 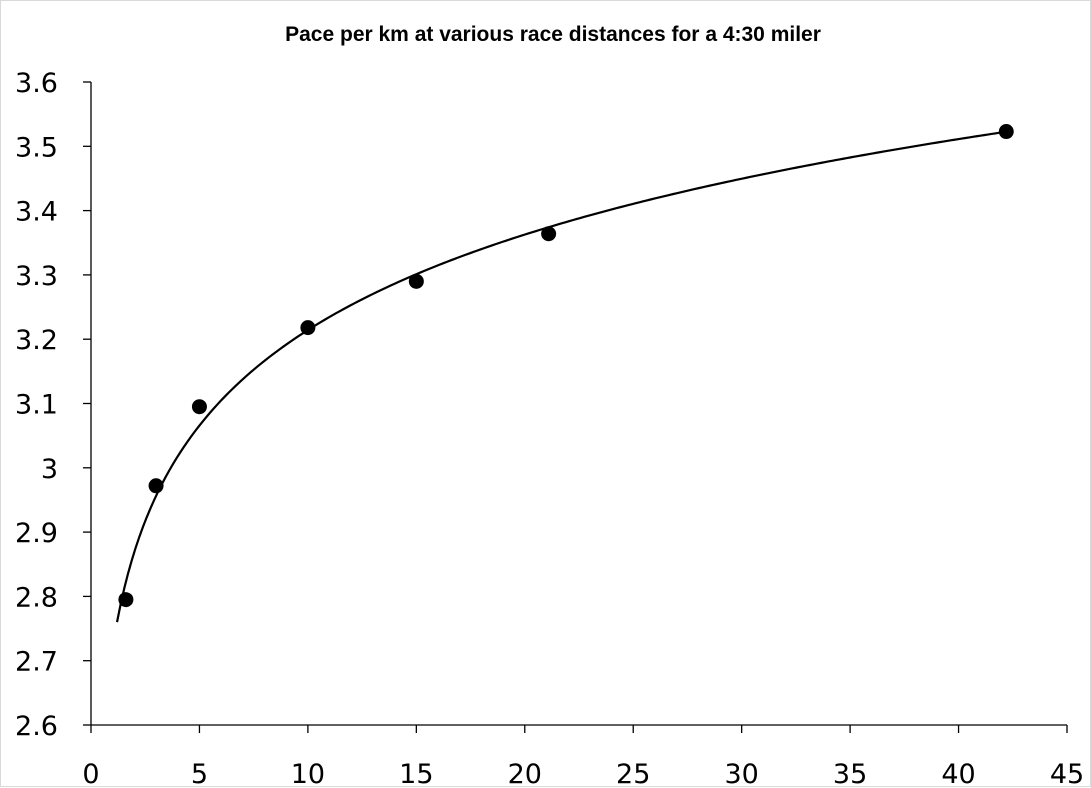 What do you see at coordinates (525, 773) in the screenshot?
I see `x-tick-label: 20` at bounding box center [525, 773].